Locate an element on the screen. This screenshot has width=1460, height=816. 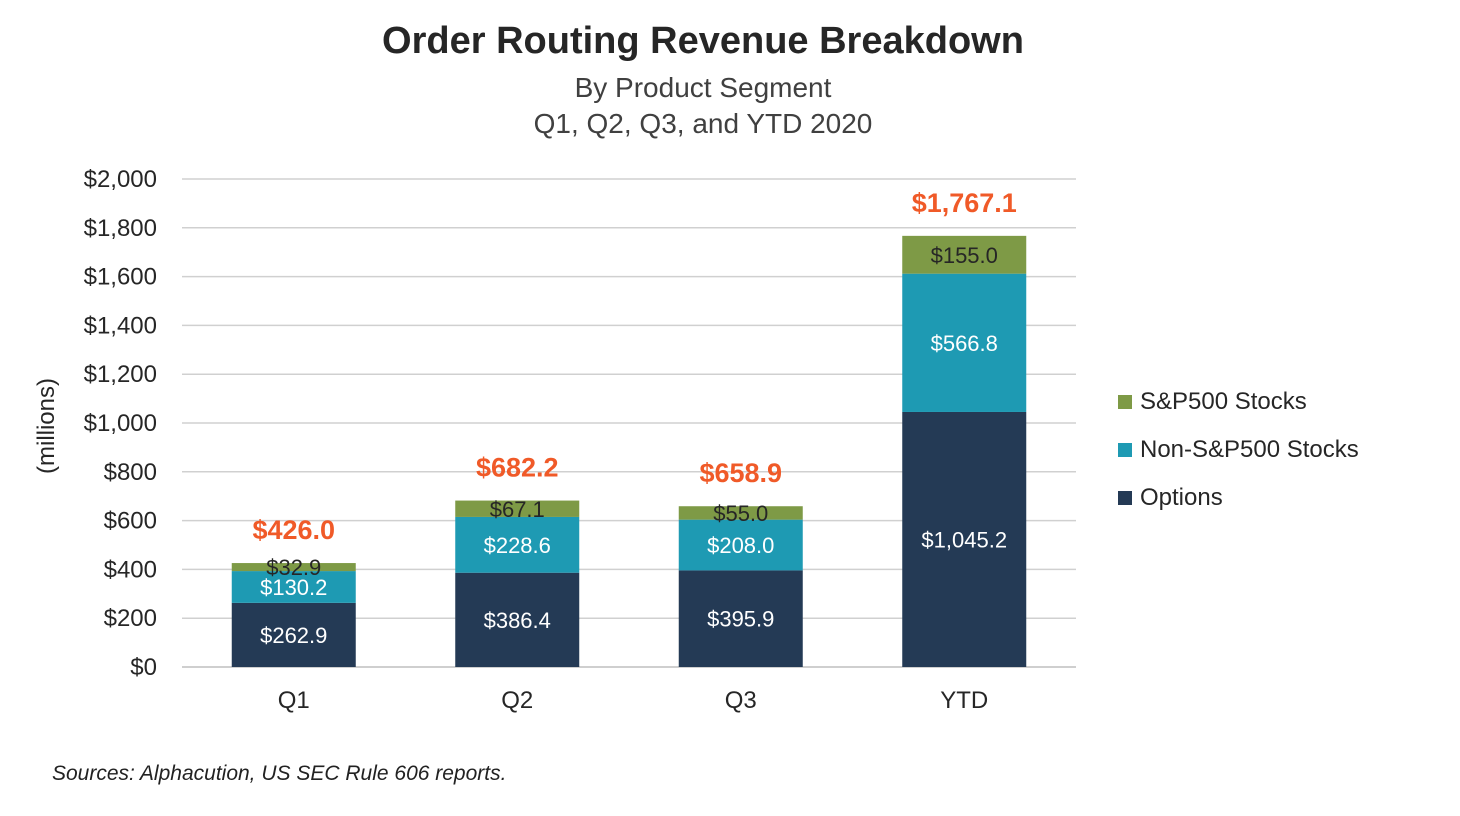
x-tick-label: Q2 is located at coordinates (517, 700).